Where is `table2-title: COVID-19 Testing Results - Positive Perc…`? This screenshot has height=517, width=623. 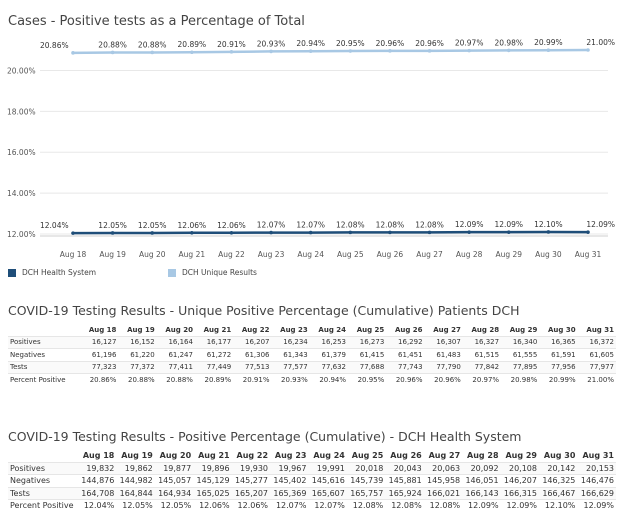
table2-title: COVID-19 Testing Results - Positive Perc… is located at coordinates (265, 436).